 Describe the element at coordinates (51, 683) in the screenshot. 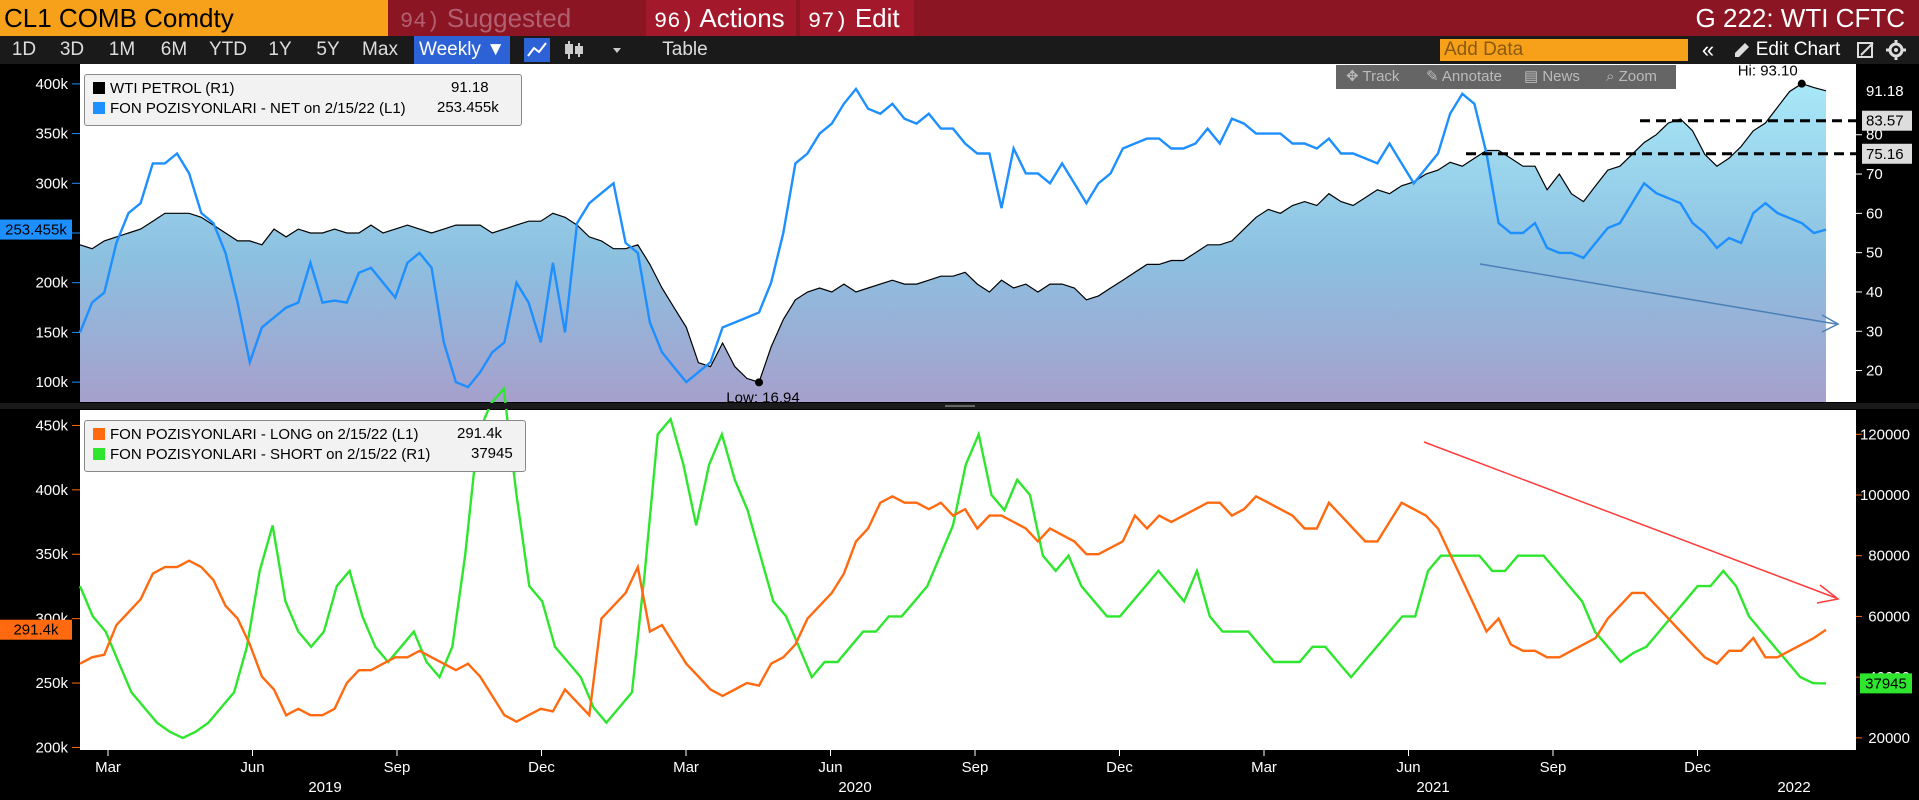

I see `bottom-left-axis-tick-label: 250k` at that location.